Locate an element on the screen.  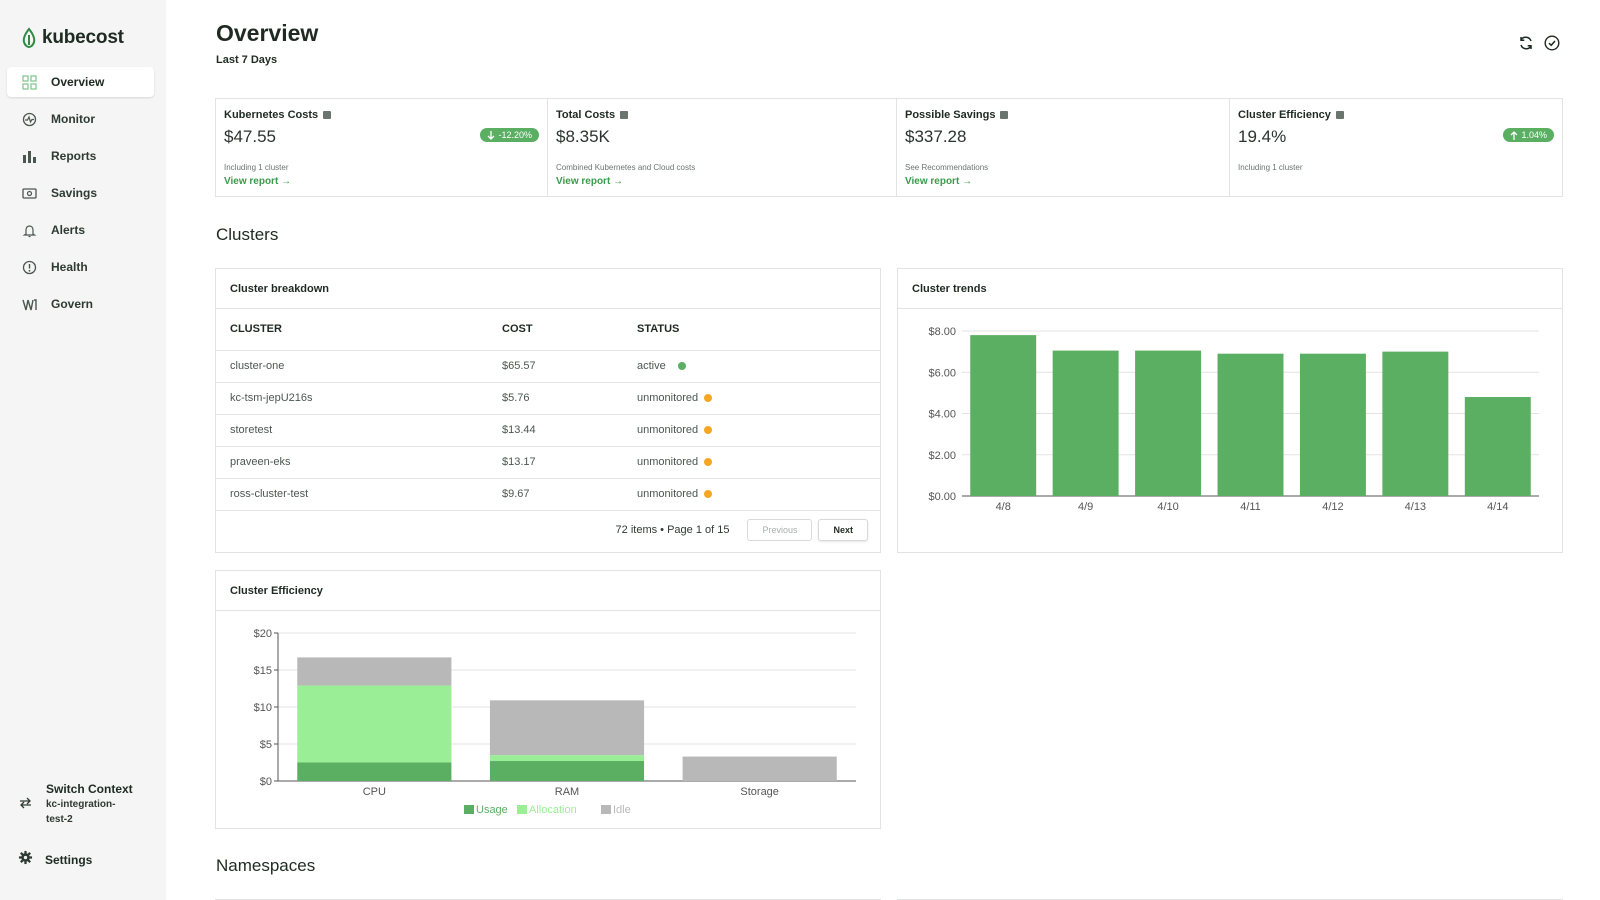
next-button: Next is located at coordinates (843, 529).